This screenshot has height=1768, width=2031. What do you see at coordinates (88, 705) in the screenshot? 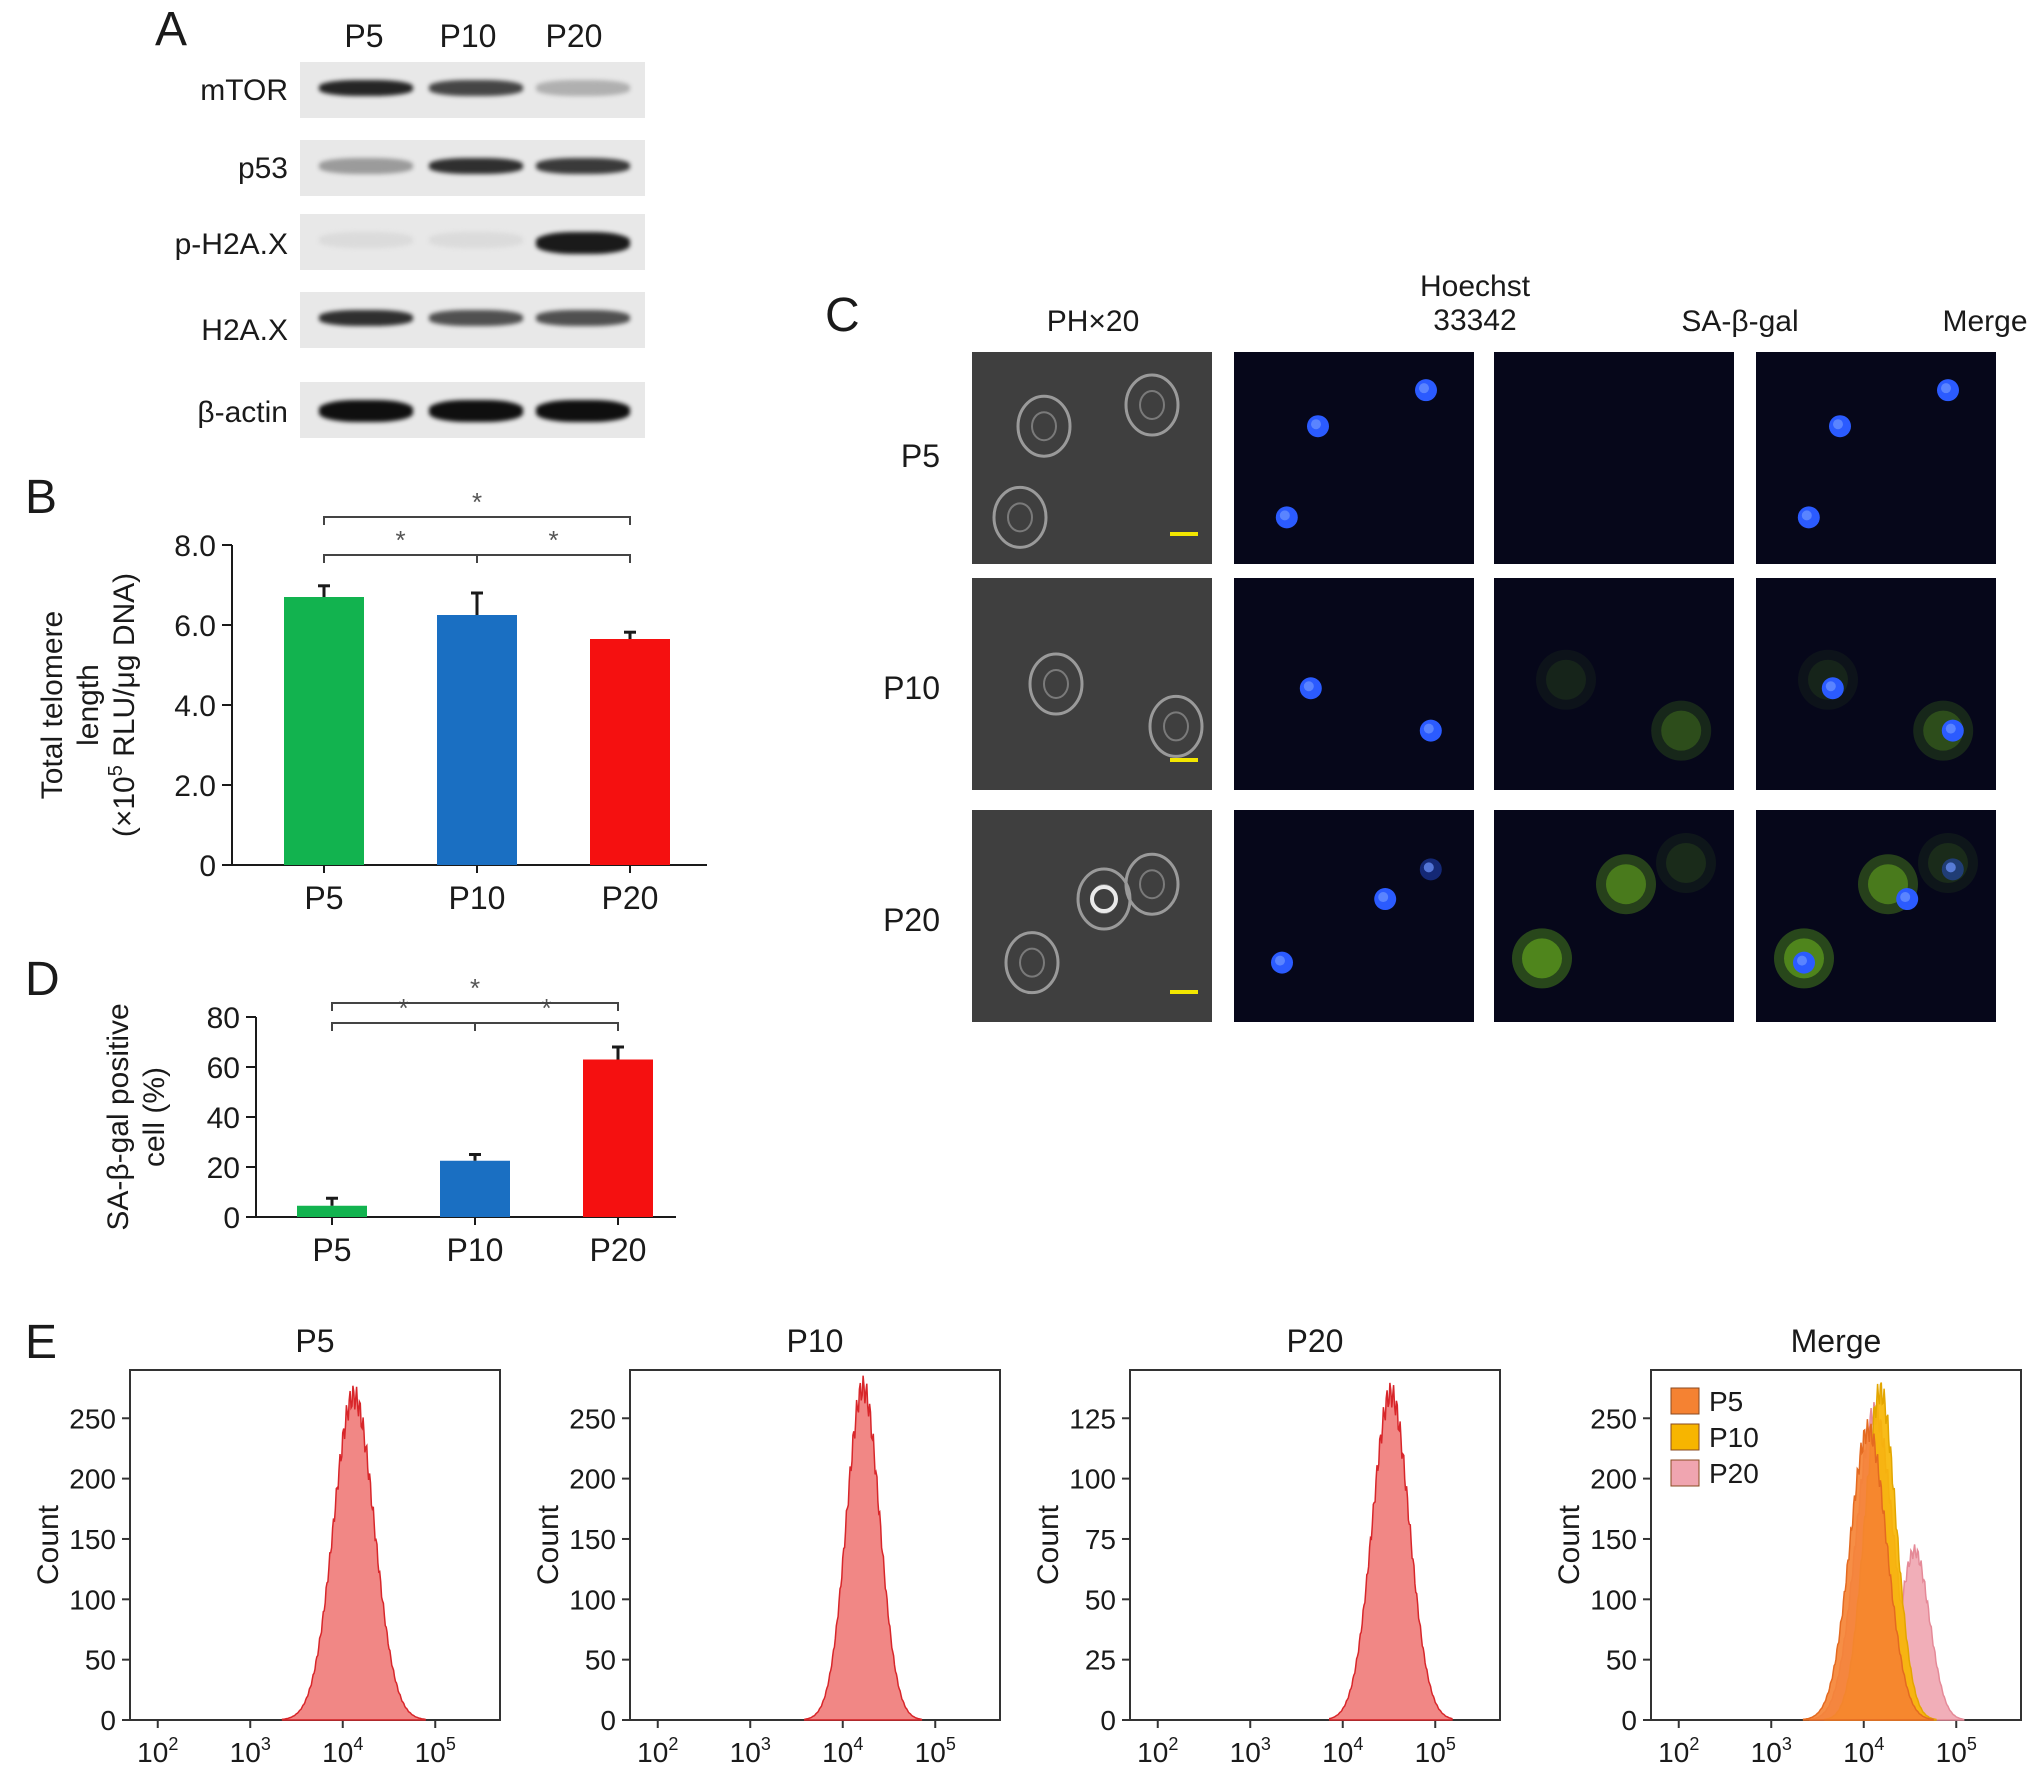
I see `y-axis-label: Total telomere length(×105 RLU/μg DNA)` at bounding box center [88, 705].